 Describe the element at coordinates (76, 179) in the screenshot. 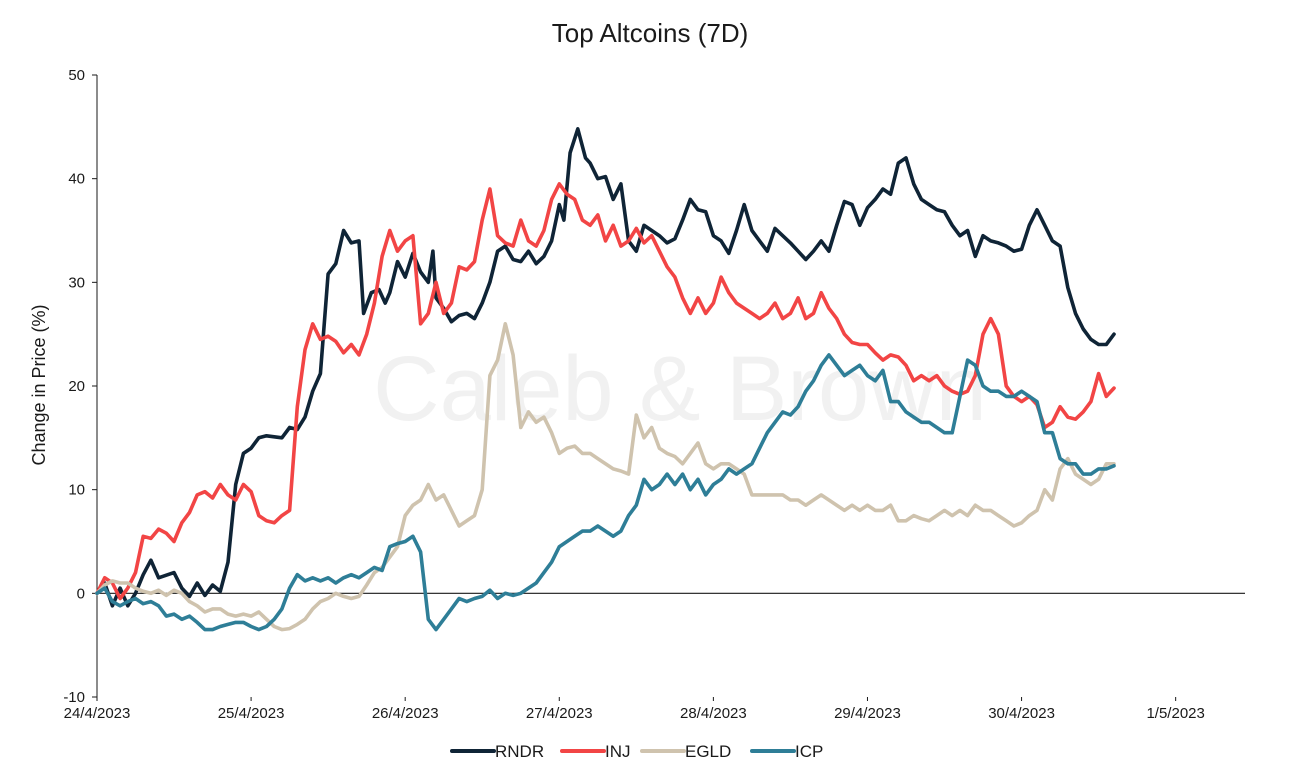

I see `y-tick-label: 40` at that location.